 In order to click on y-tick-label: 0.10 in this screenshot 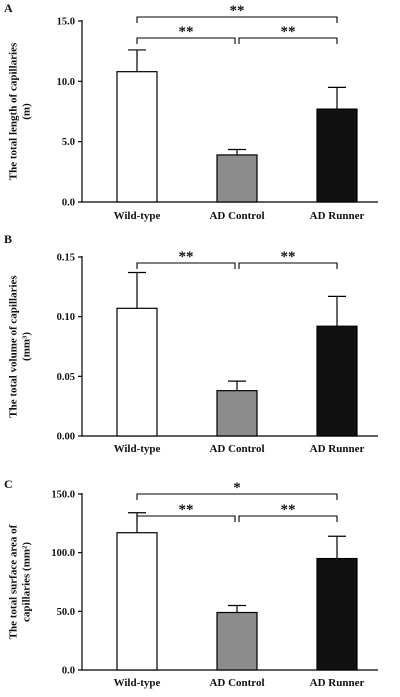, I will do `click(66, 317)`.